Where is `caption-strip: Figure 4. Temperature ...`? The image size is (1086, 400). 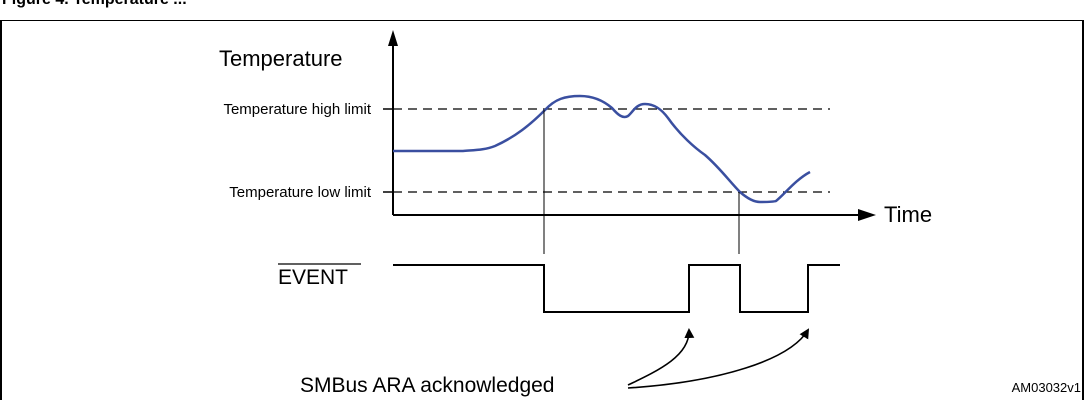 caption-strip: Figure 4. Temperature ... is located at coordinates (543, 10).